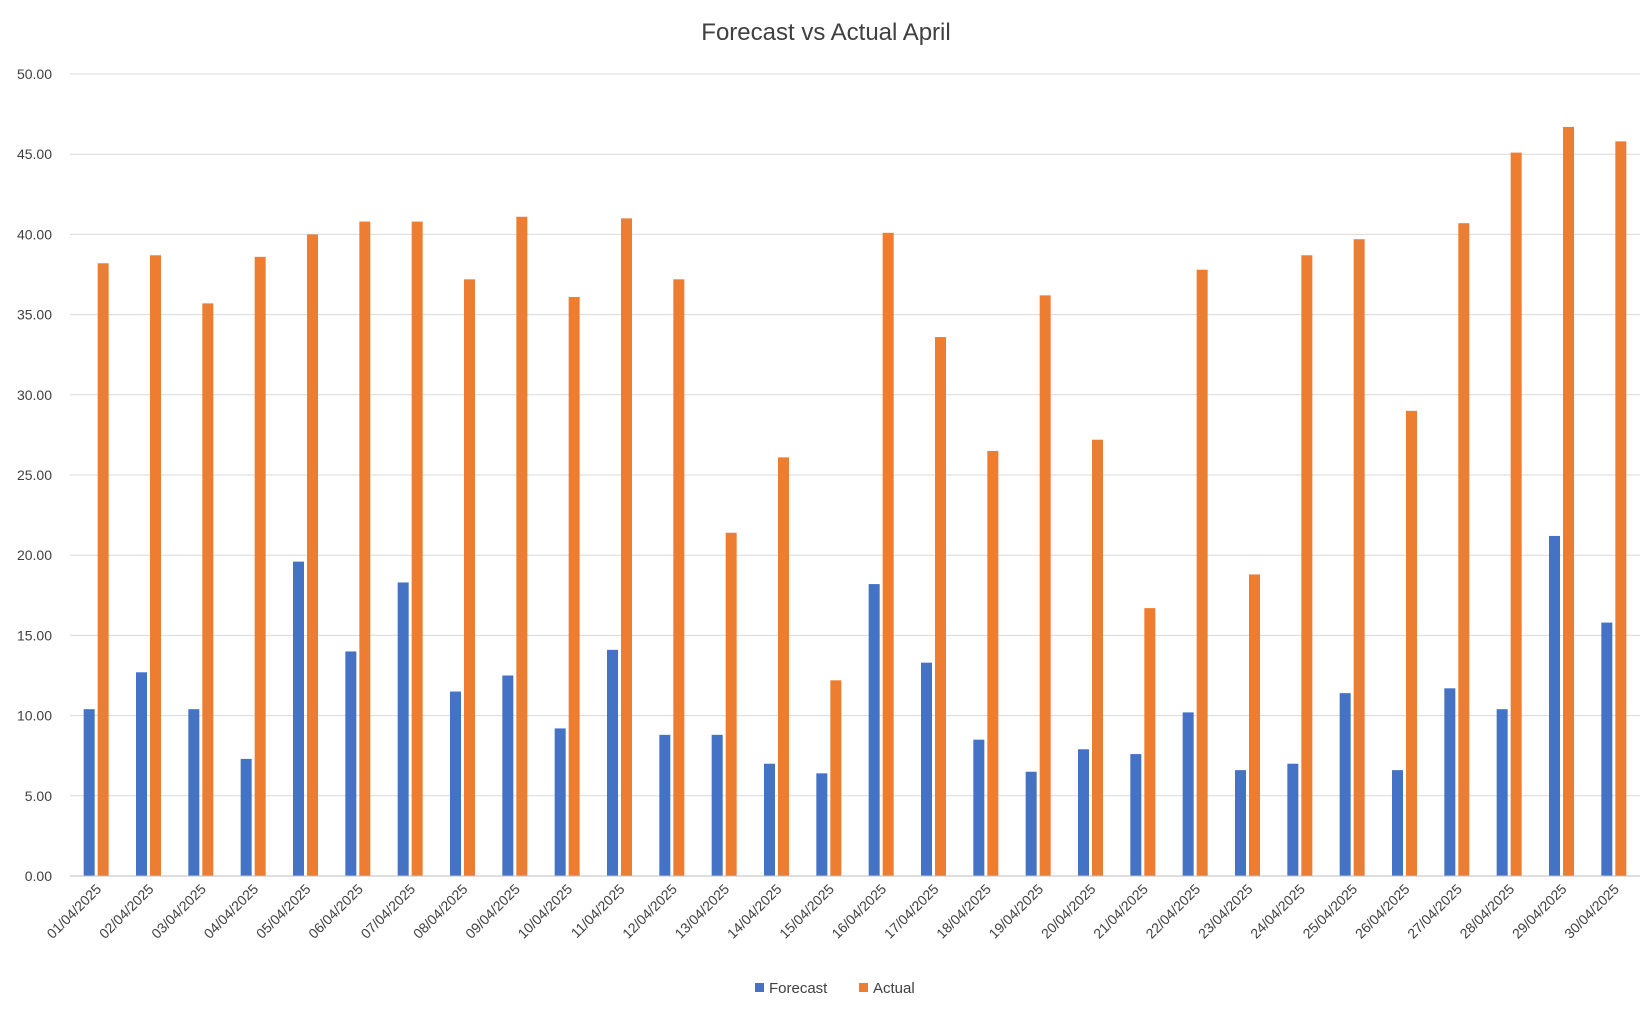 Image resolution: width=1652 pixels, height=1022 pixels. Describe the element at coordinates (1015, 911) in the screenshot. I see `x-tick-label: 19/04/2025` at that location.